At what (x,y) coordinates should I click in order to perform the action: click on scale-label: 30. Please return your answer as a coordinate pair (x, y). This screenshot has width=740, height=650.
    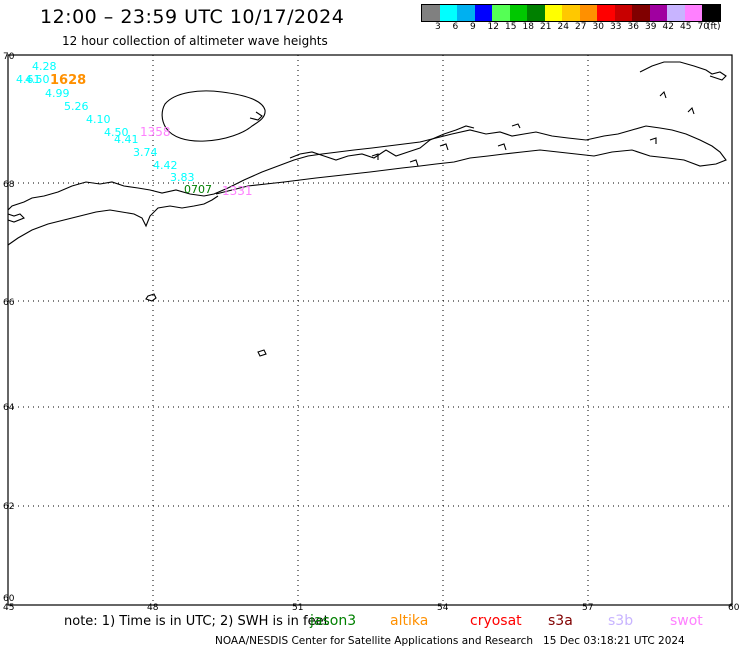
    Looking at the image, I should click on (598, 27).